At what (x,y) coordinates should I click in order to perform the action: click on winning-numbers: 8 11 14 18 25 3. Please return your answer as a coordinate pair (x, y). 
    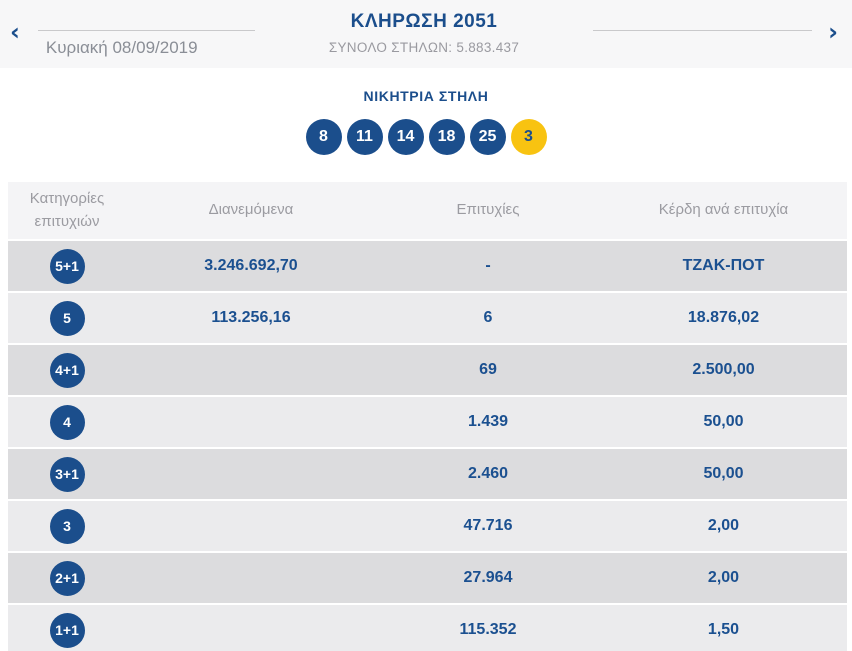
    Looking at the image, I should click on (426, 137).